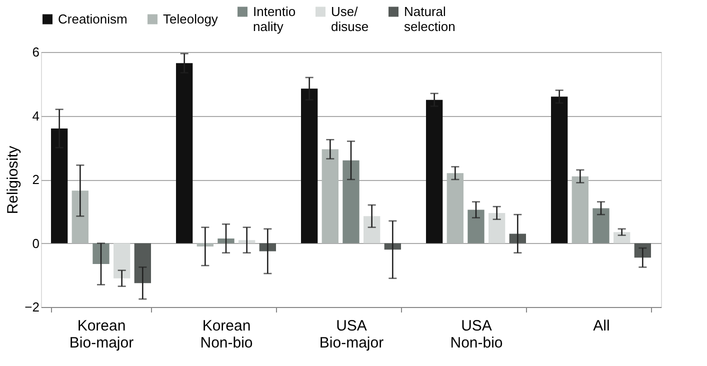 The height and width of the screenshot is (366, 707). Describe the element at coordinates (36, 179) in the screenshot. I see `y-tick-label: 2` at that location.